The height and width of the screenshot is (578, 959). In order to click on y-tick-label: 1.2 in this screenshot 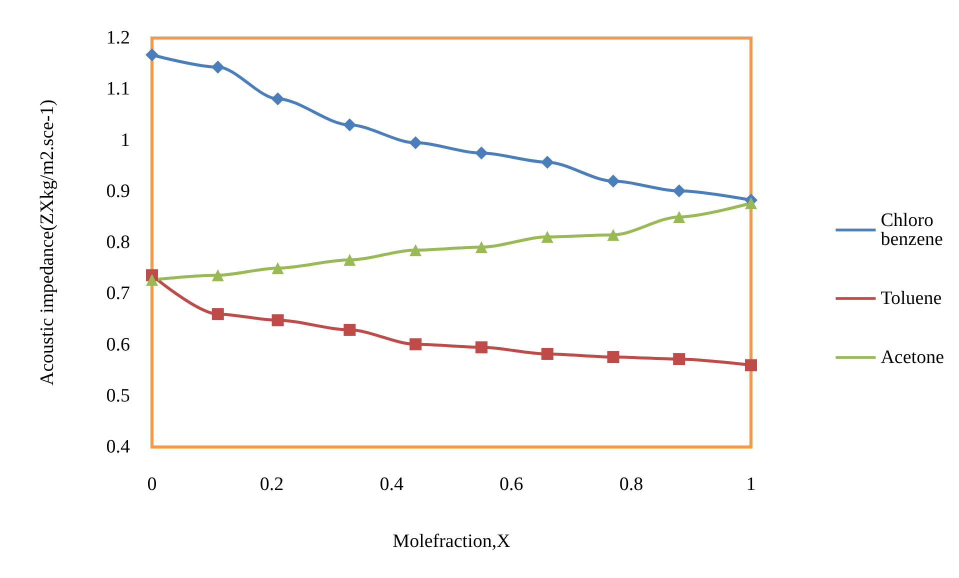, I will do `click(118, 38)`.